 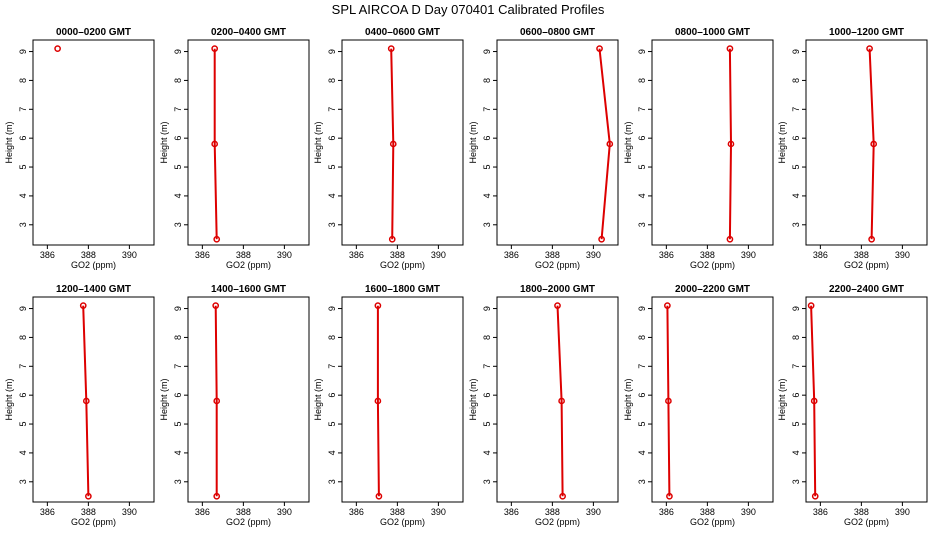 What do you see at coordinates (782, 399) in the screenshot?
I see `y-axis-label: Height (m)` at bounding box center [782, 399].